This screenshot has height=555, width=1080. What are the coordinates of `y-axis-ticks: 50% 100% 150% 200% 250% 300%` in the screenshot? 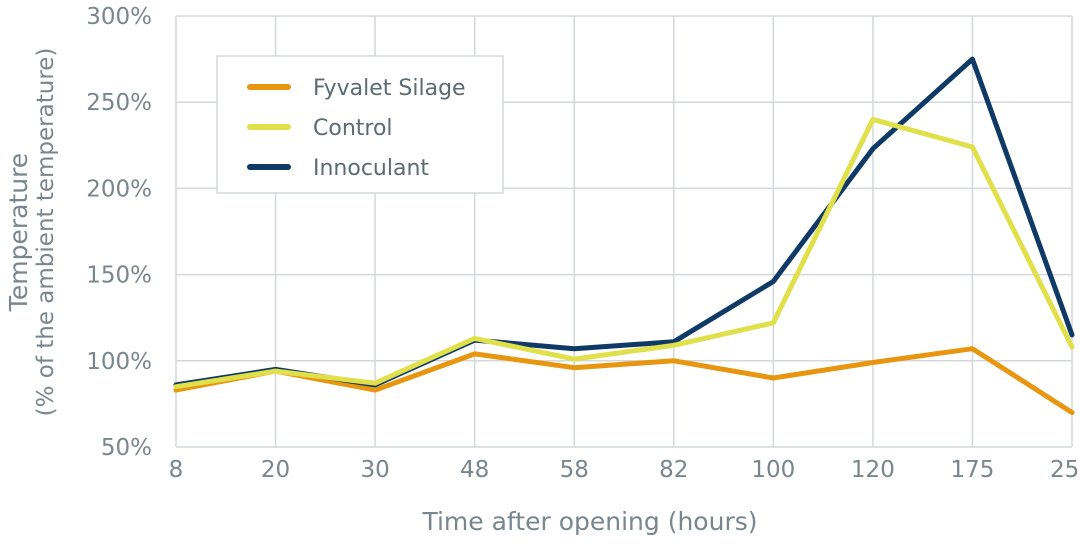 It's located at (119, 232).